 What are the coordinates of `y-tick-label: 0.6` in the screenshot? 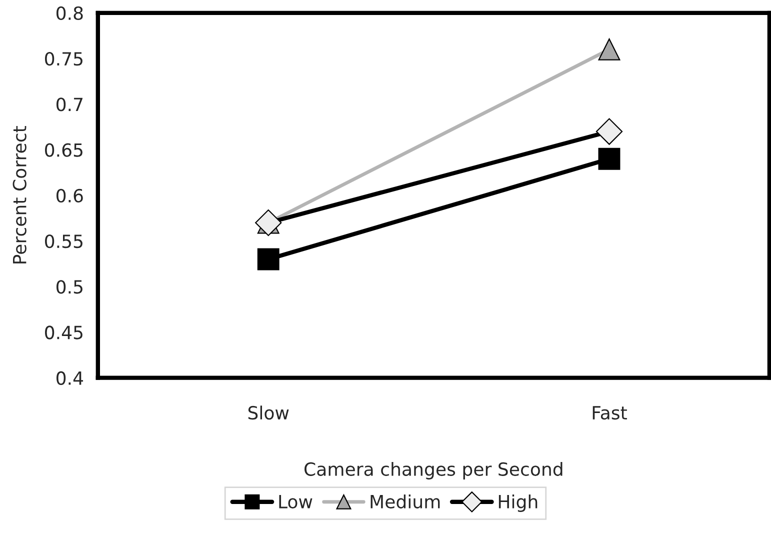 It's located at (69, 195).